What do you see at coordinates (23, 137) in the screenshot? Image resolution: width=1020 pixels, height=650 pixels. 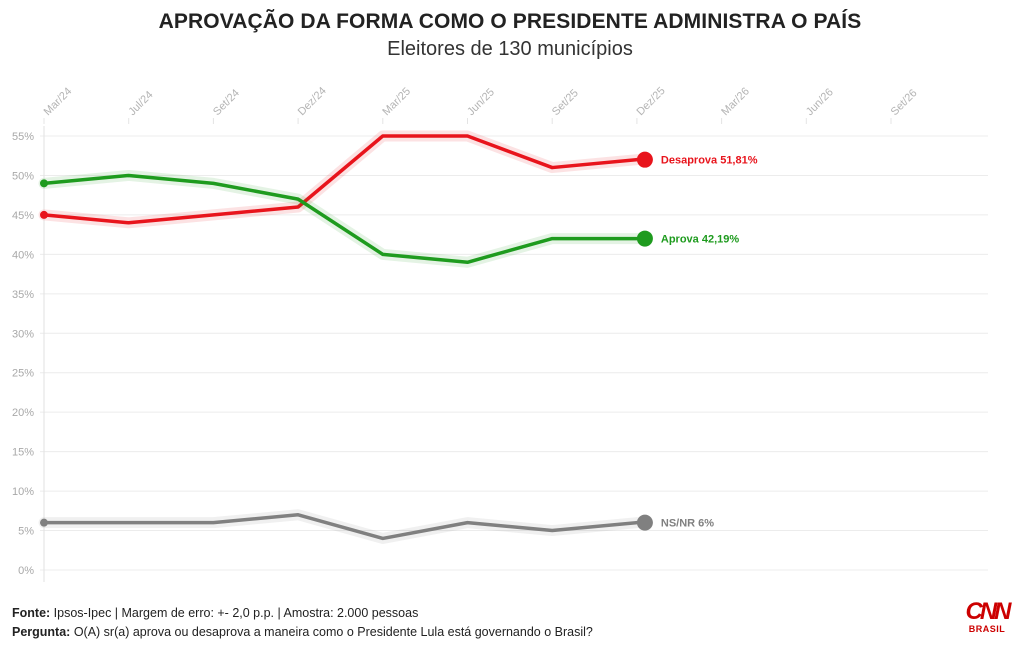 I see `y-tick-label: 55%` at bounding box center [23, 137].